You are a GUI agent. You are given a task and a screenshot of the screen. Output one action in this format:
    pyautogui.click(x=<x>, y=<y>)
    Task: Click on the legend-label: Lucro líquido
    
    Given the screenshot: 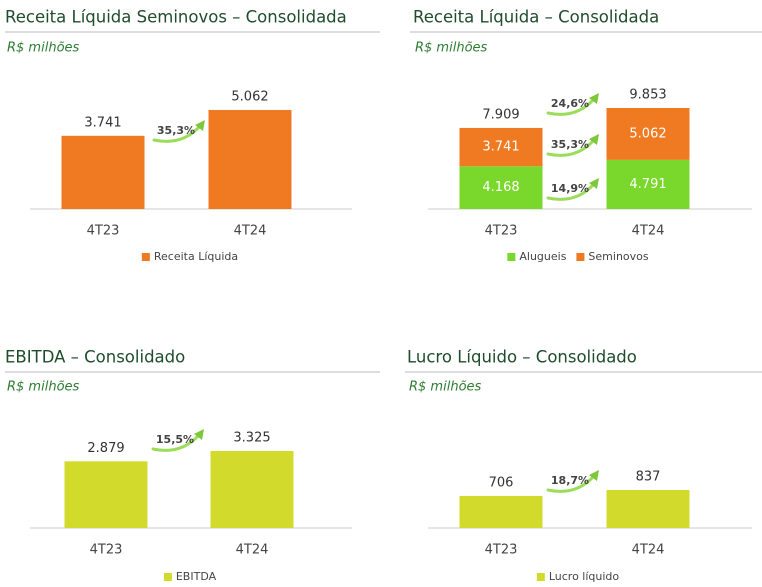 What is the action you would take?
    pyautogui.click(x=584, y=576)
    